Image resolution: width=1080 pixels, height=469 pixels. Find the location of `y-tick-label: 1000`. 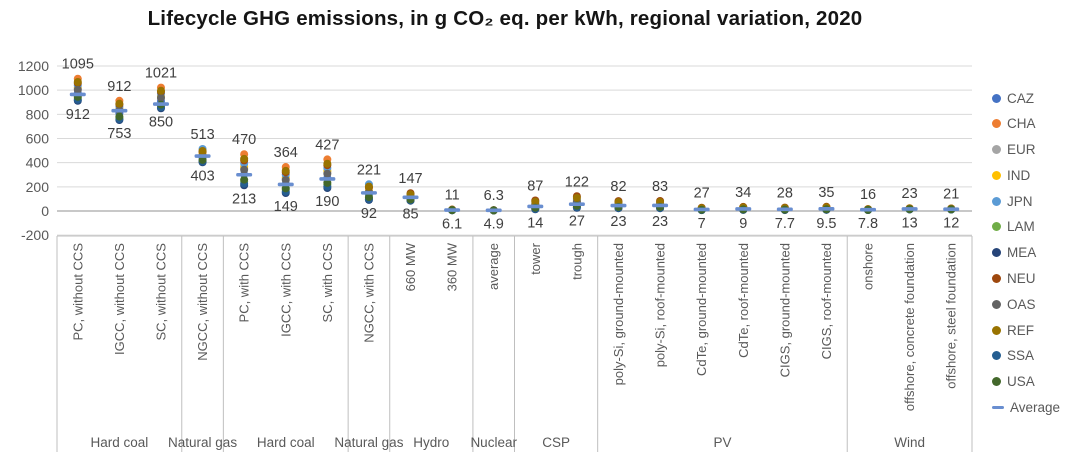

y-tick-label: 1000 is located at coordinates (33, 90).